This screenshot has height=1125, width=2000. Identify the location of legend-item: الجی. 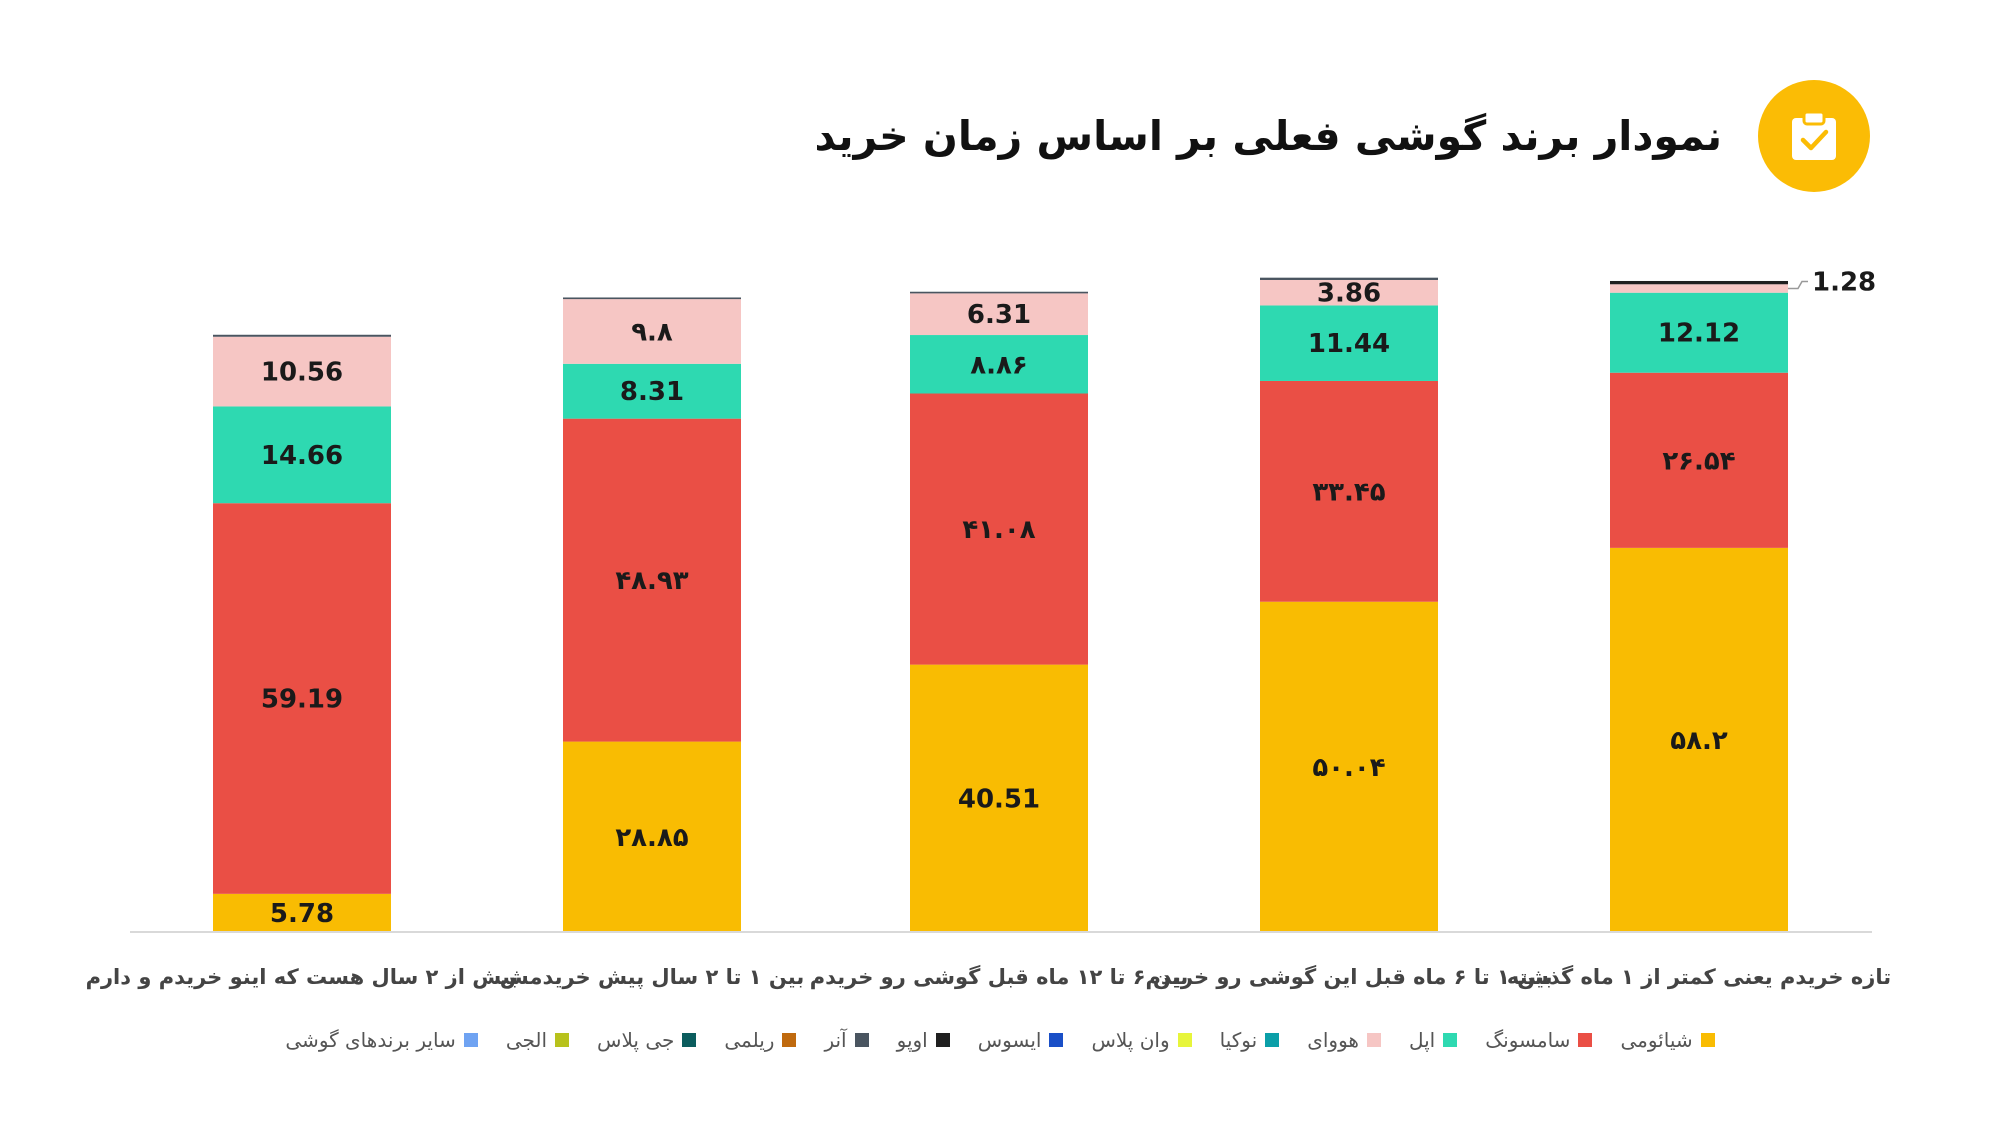
(537, 1040).